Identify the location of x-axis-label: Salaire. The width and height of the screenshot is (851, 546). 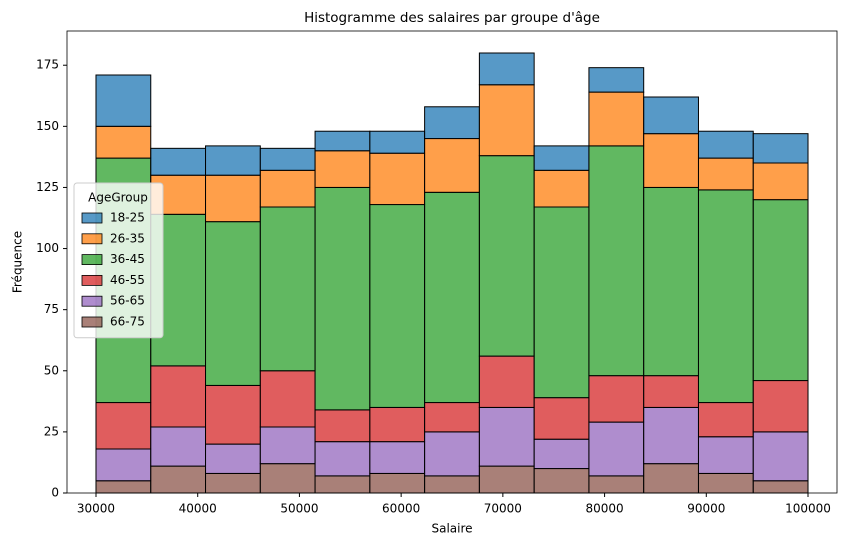
(451, 529).